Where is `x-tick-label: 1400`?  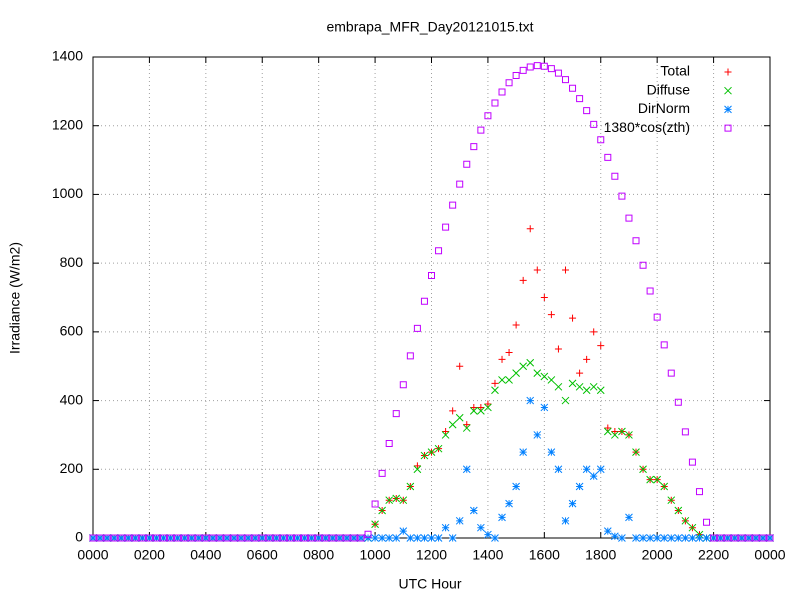
x-tick-label: 1400 is located at coordinates (487, 555).